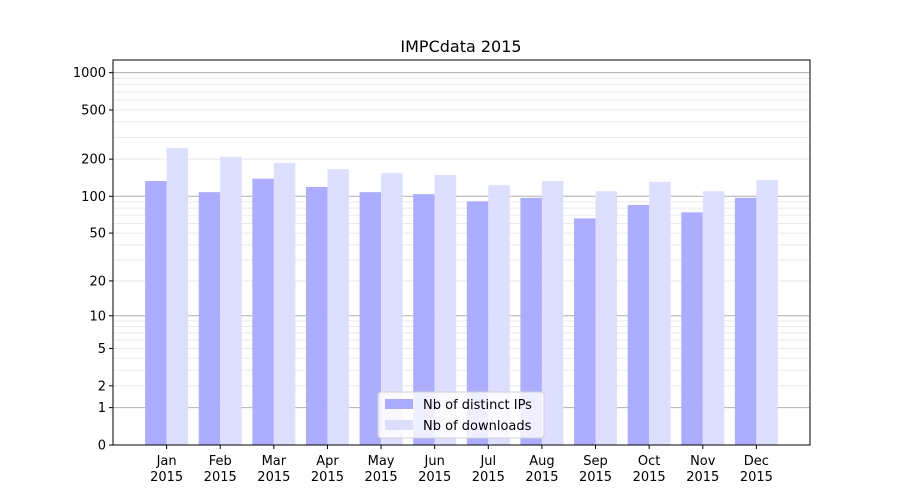  What do you see at coordinates (756, 469) in the screenshot?
I see `x-tick-label: Dec 2015` at bounding box center [756, 469].